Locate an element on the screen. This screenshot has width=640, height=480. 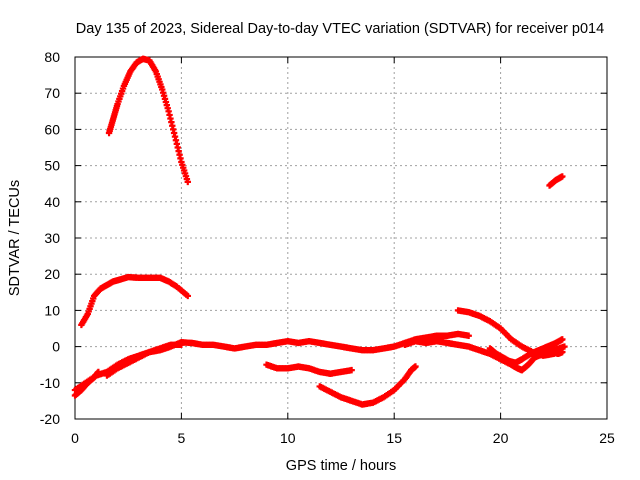
y-tick-label: -10 is located at coordinates (50, 383).